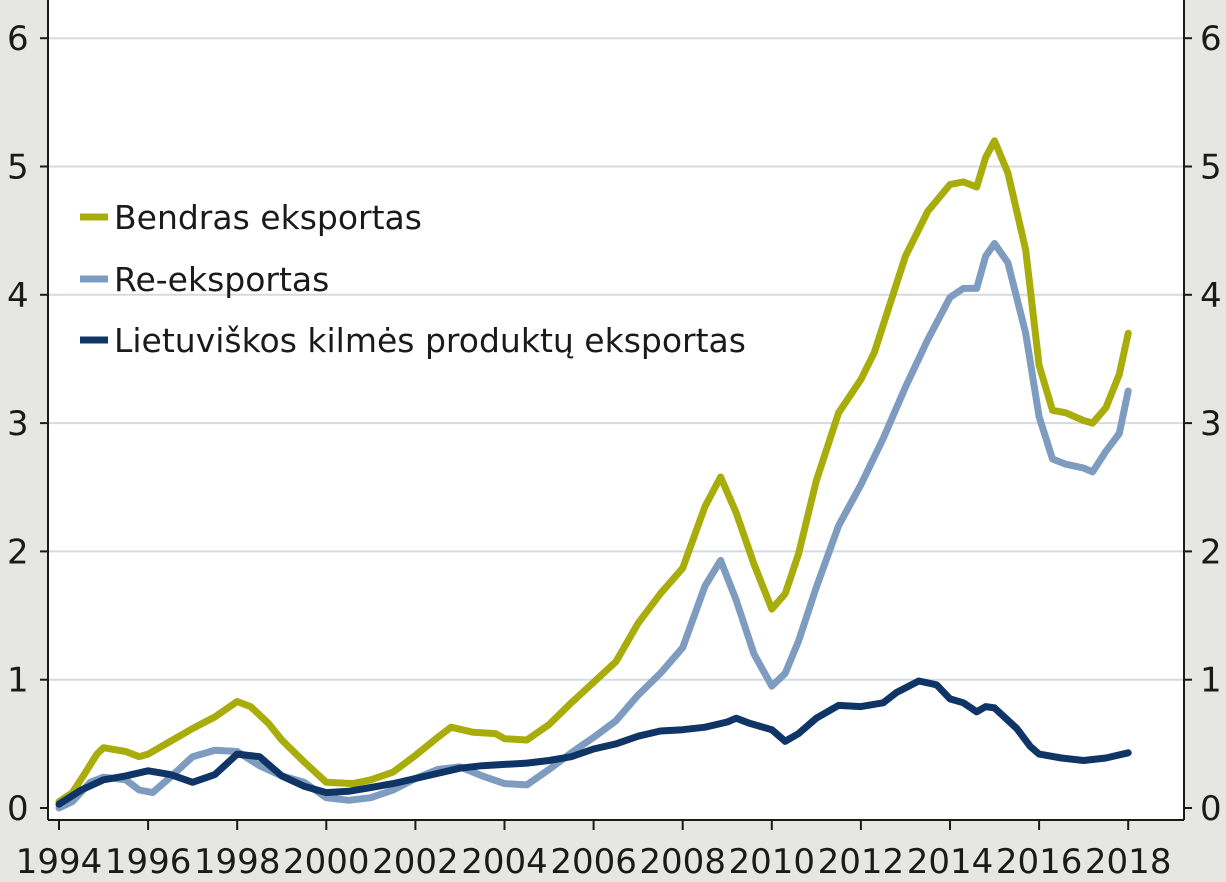 The width and height of the screenshot is (1226, 882). I want to click on x-tick-label: 1996, so click(148, 862).